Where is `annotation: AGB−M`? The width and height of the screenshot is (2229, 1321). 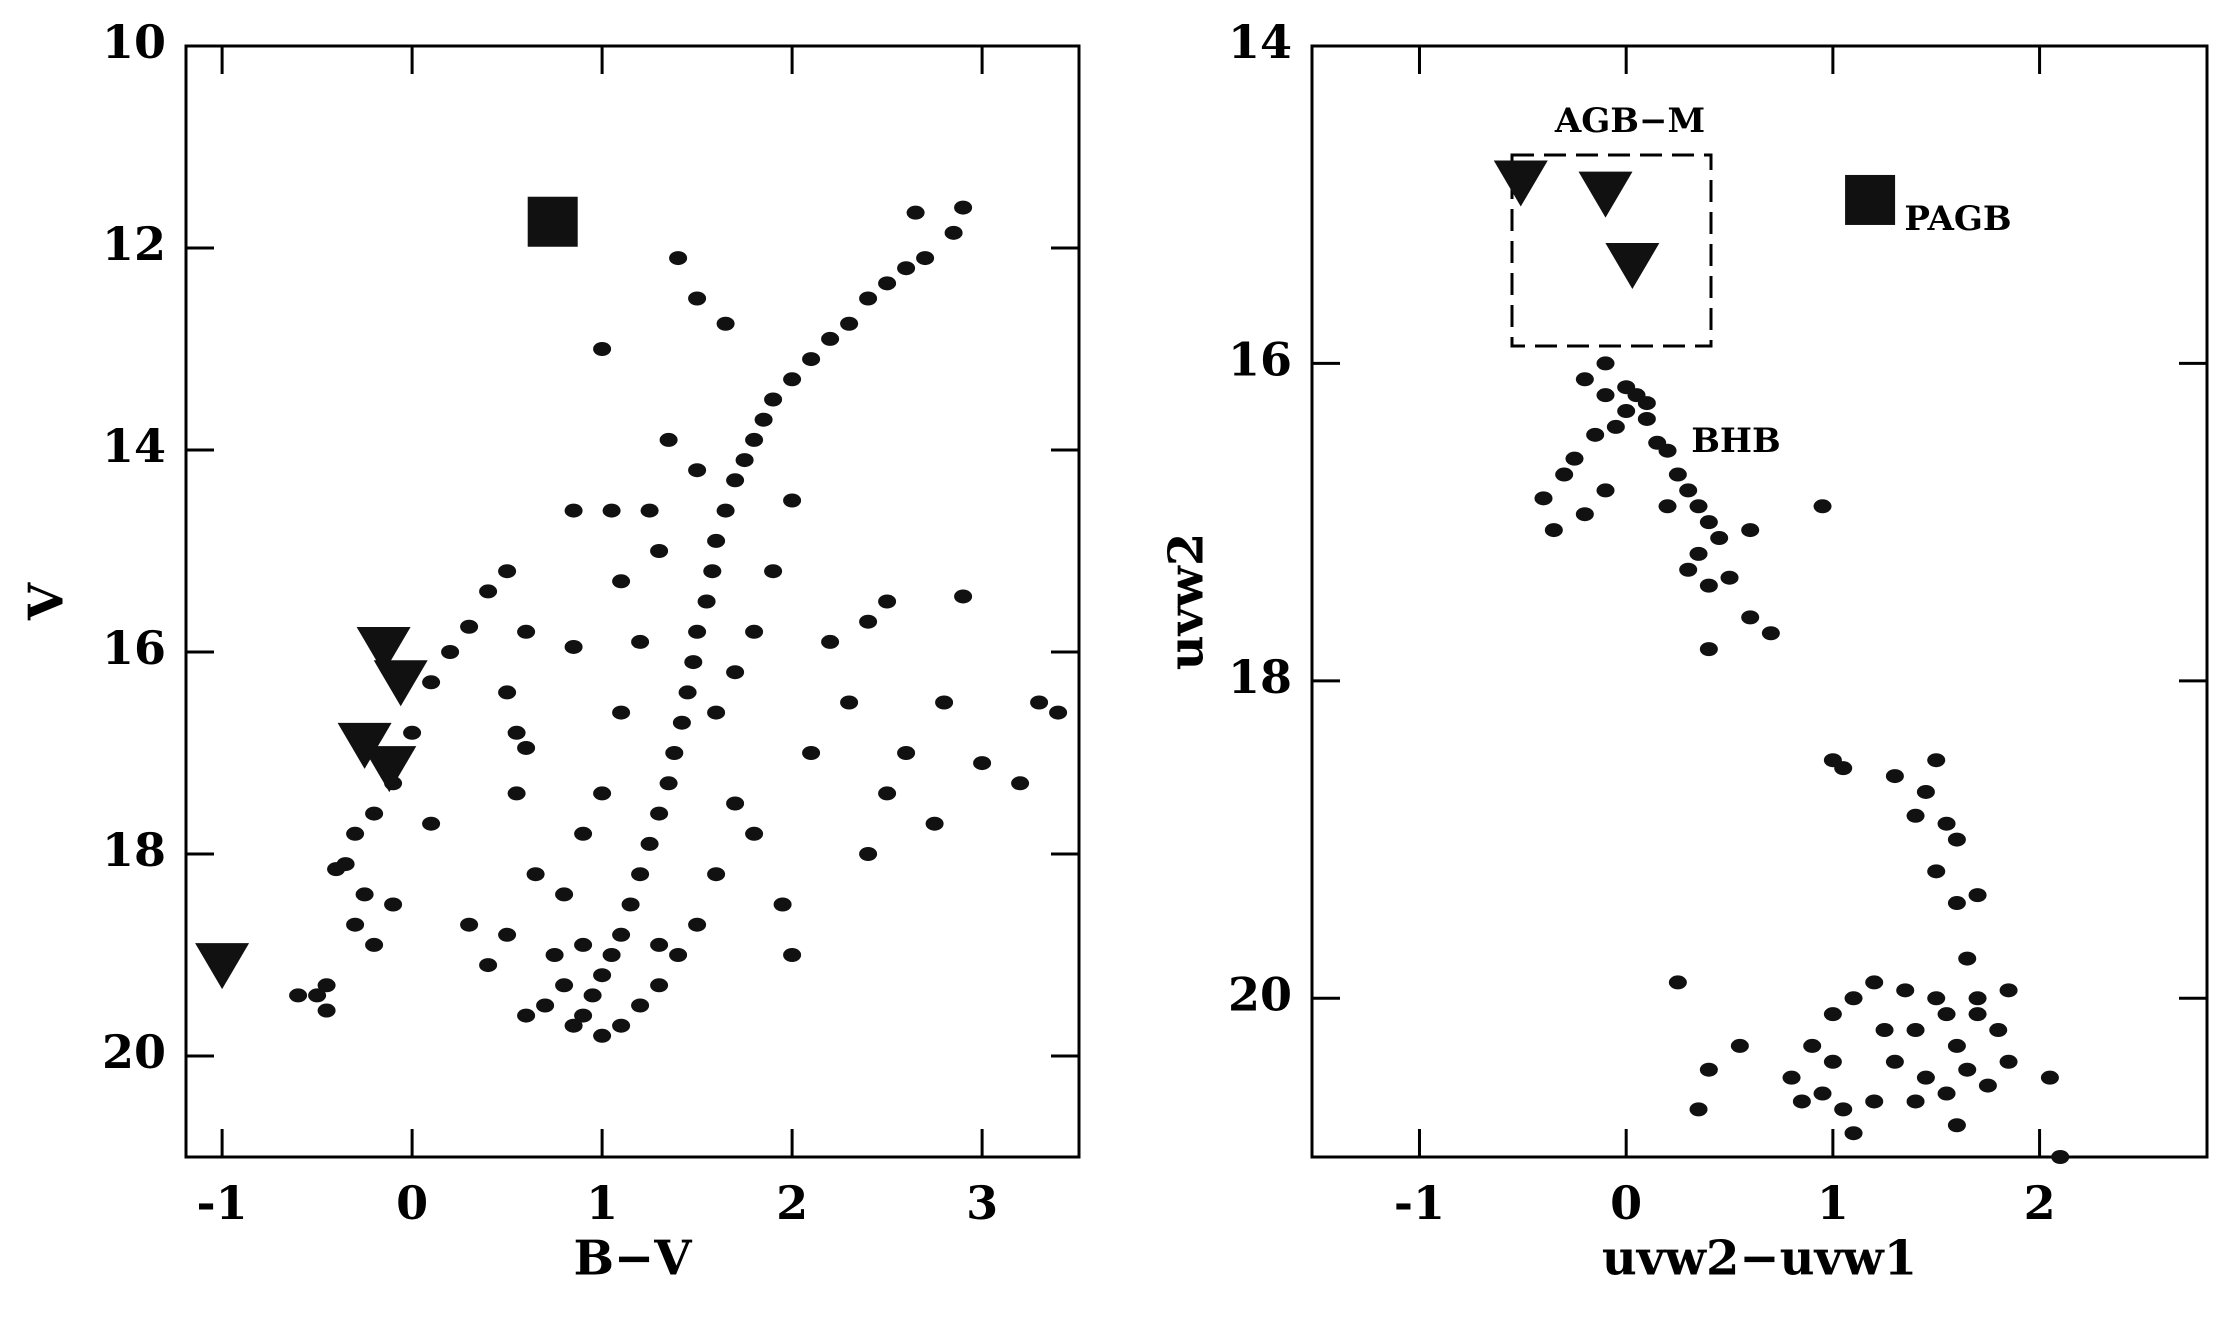
annotation: AGB−M is located at coordinates (1629, 121).